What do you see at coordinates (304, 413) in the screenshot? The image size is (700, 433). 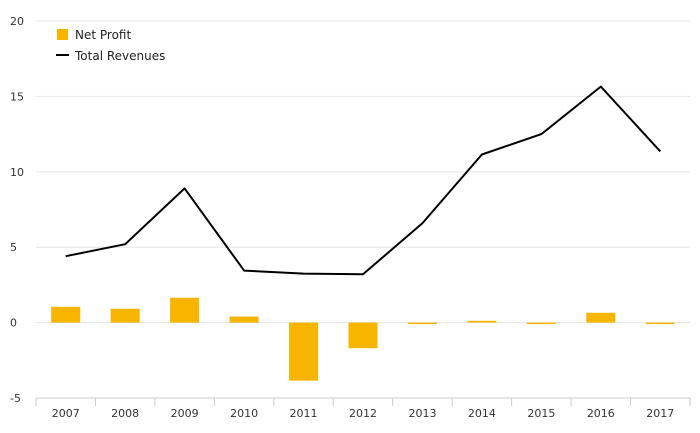 I see `x-tick-label: 2011` at bounding box center [304, 413].